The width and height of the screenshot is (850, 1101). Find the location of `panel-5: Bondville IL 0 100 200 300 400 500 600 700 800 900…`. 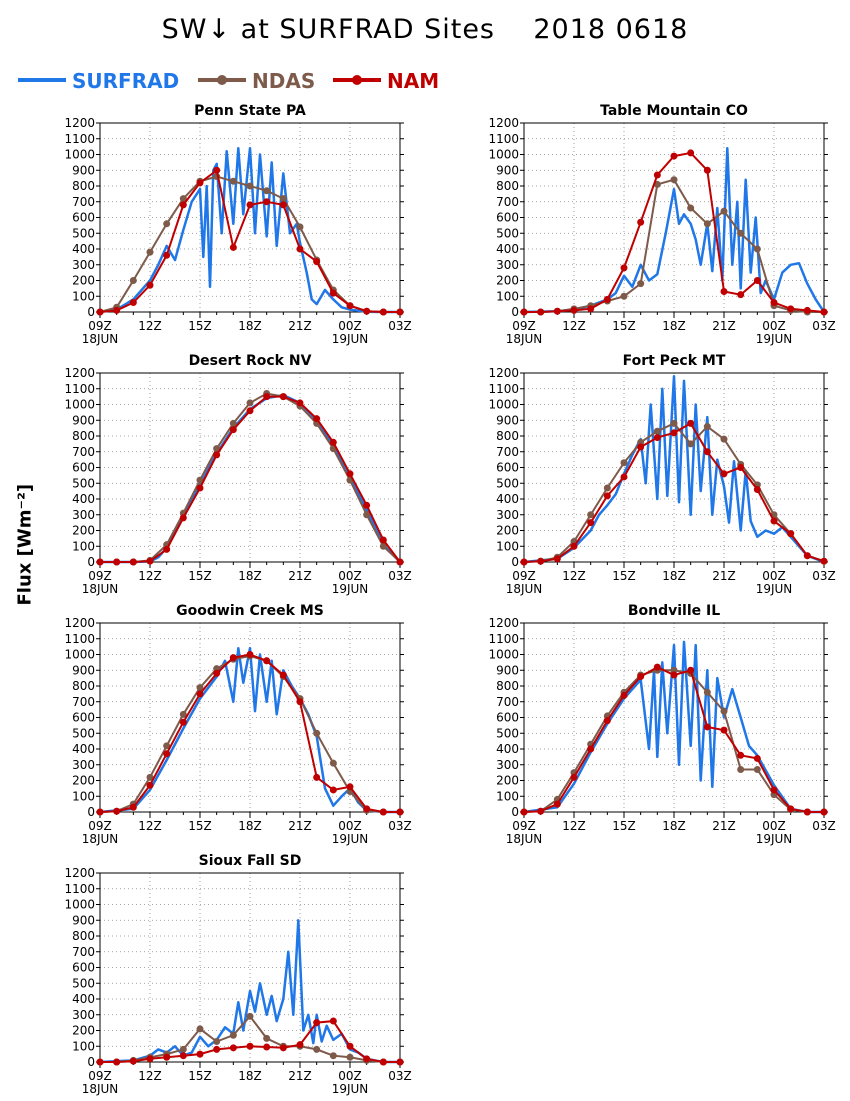

panel-5: Bondville IL 0 100 200 300 400 500 600 700 800 900… is located at coordinates (654, 724).